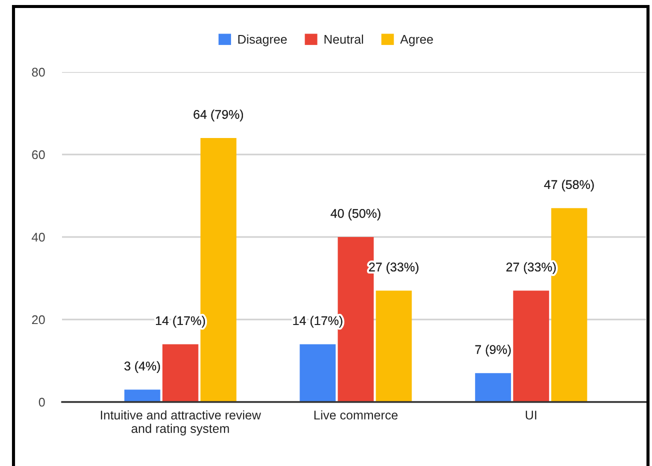 The image size is (652, 466). What do you see at coordinates (219, 116) in the screenshot?
I see `data-label: 64 (79%)` at bounding box center [219, 116].